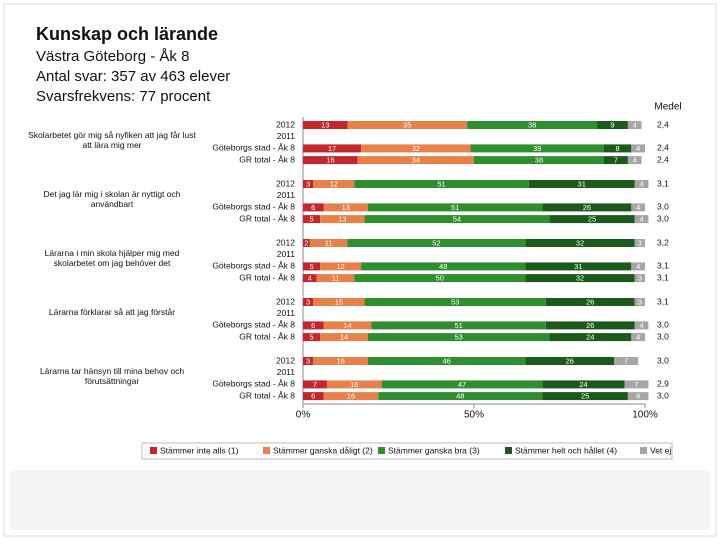  Describe the element at coordinates (660, 450) in the screenshot. I see `legend-label: Vet ej` at that location.